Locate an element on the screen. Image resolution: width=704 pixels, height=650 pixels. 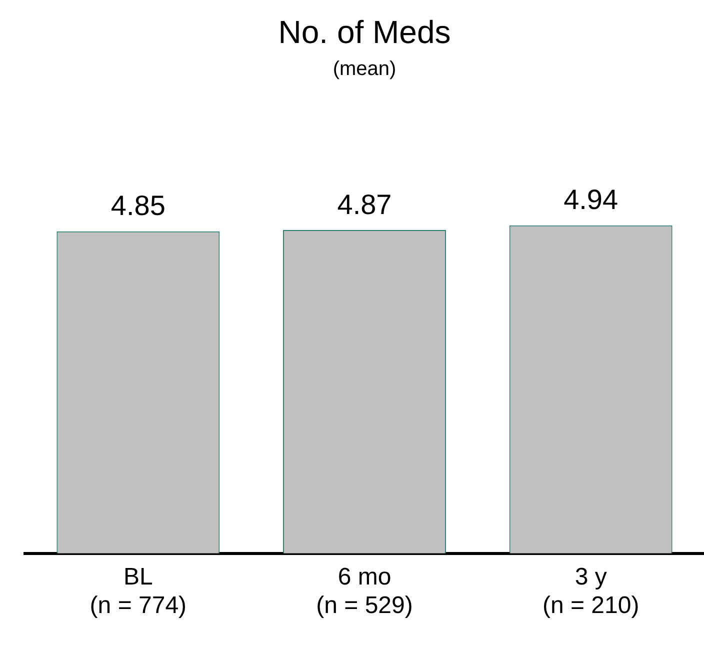
chart-subtitle: (mean) is located at coordinates (364, 69).